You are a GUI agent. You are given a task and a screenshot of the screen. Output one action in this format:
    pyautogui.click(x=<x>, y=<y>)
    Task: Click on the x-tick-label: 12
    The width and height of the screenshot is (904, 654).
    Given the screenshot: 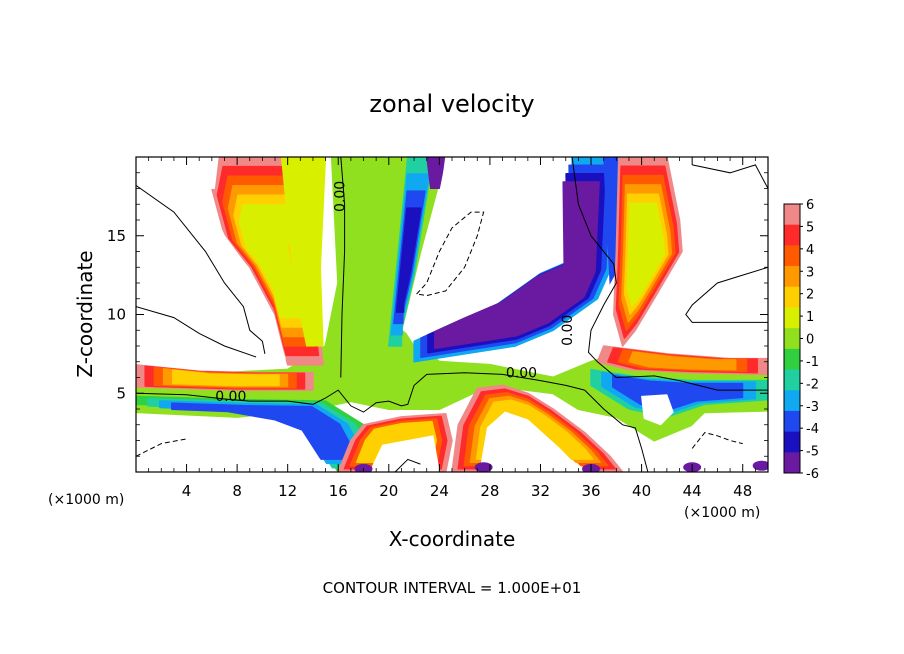 What is the action you would take?
    pyautogui.click(x=287, y=491)
    